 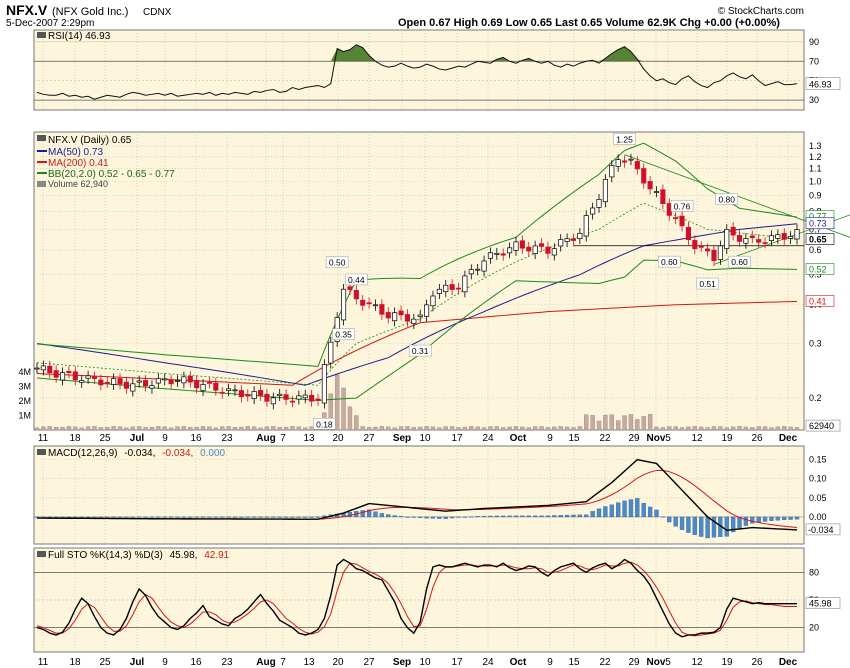 What do you see at coordinates (416, 598) in the screenshot?
I see `sto-k-line` at bounding box center [416, 598].